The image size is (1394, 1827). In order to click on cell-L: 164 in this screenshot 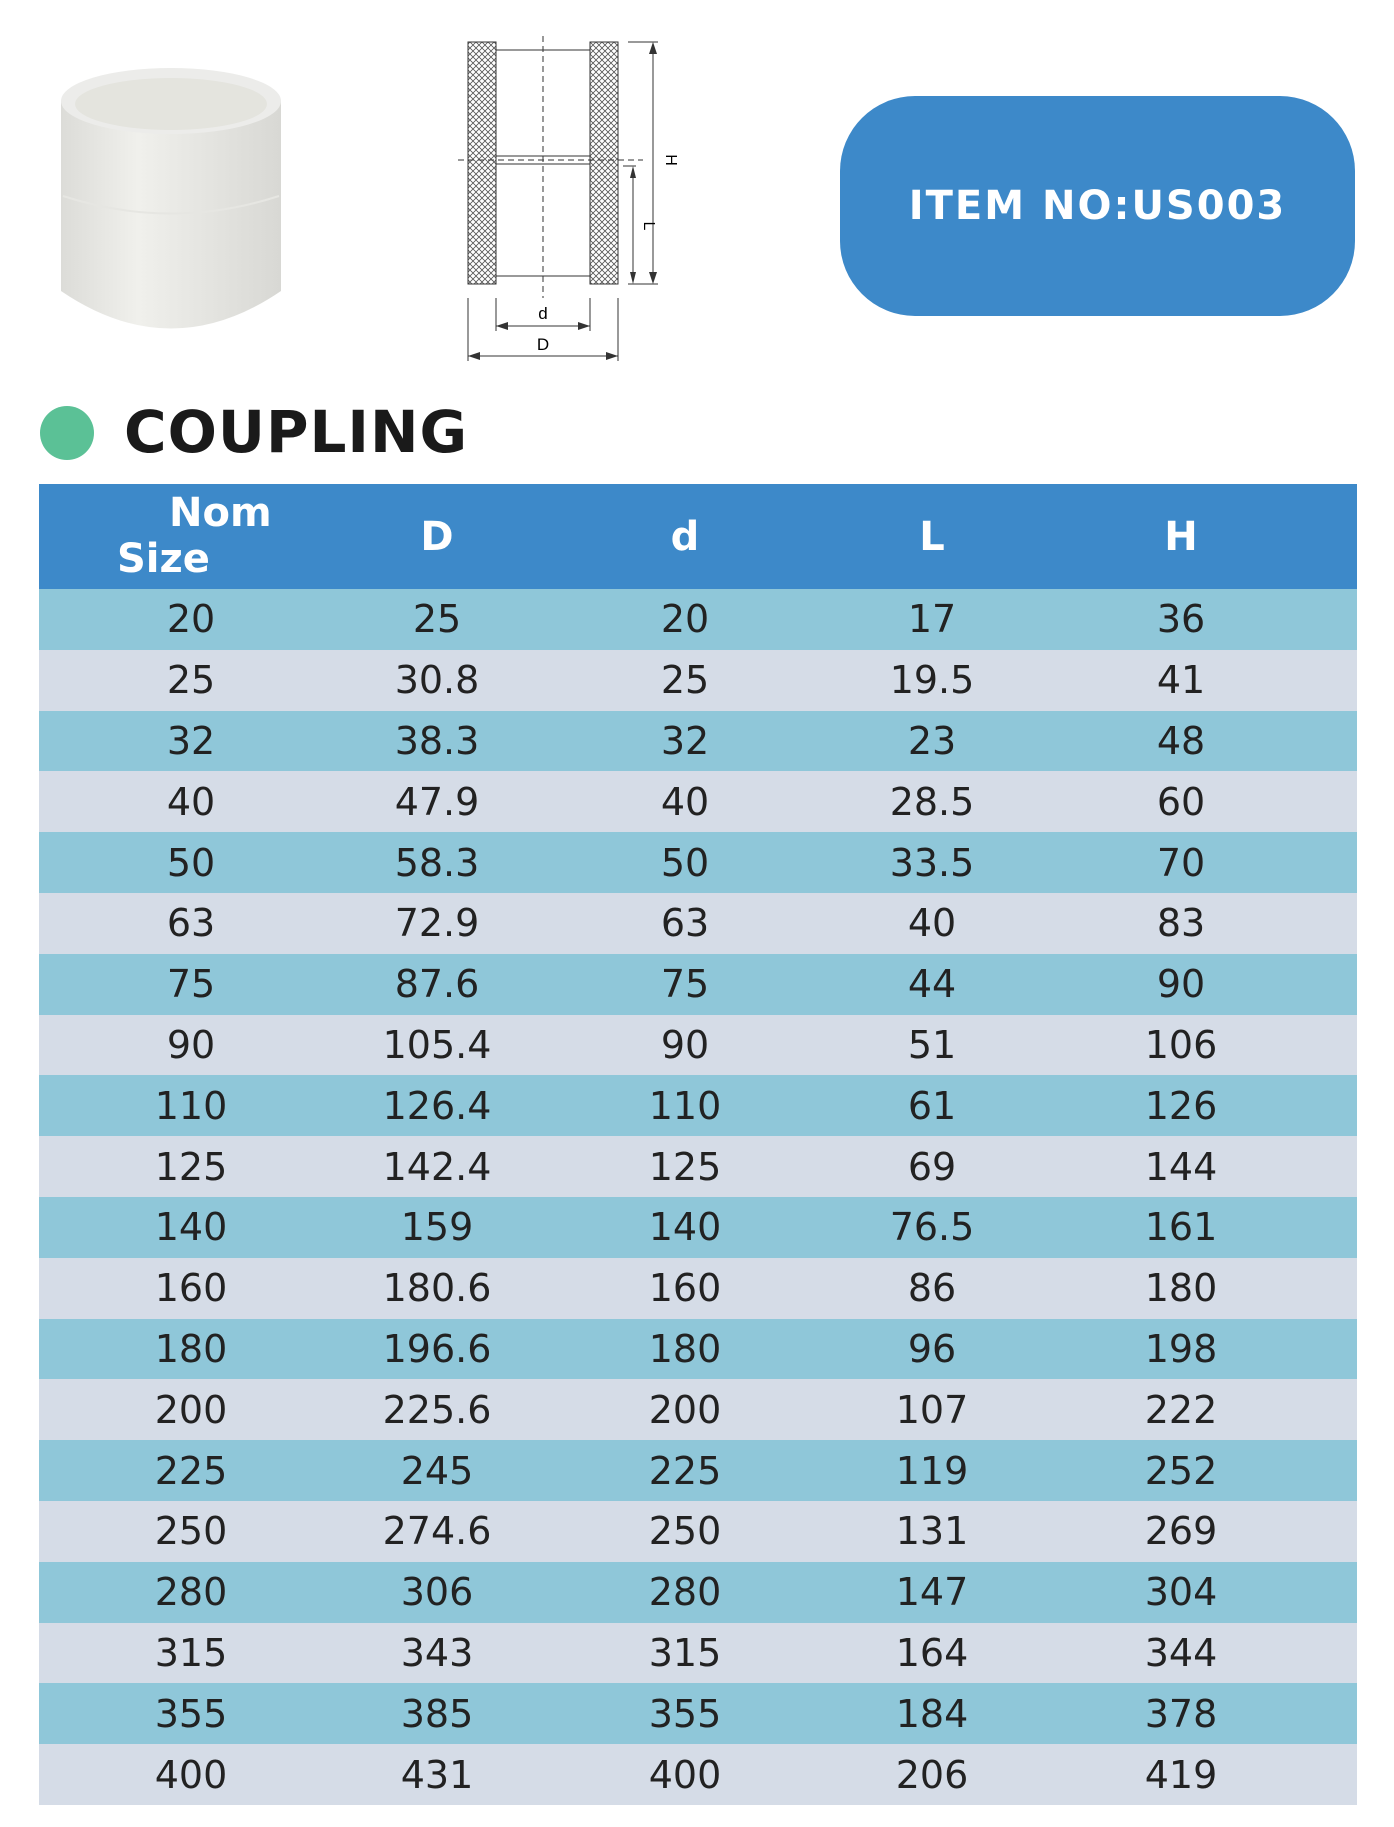, I will do `click(932, 1652)`.